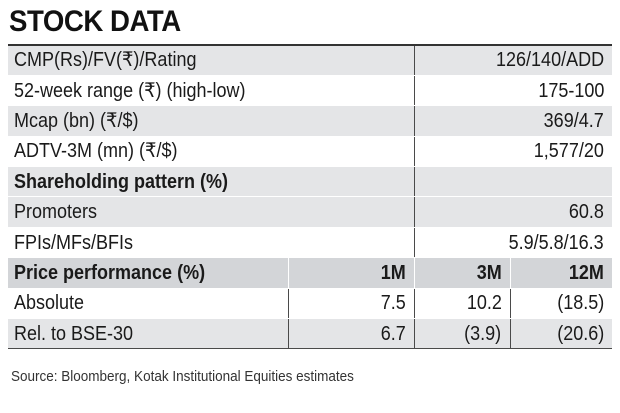  I want to click on row-label: 52-week range (₹) (high-low), so click(211, 91).